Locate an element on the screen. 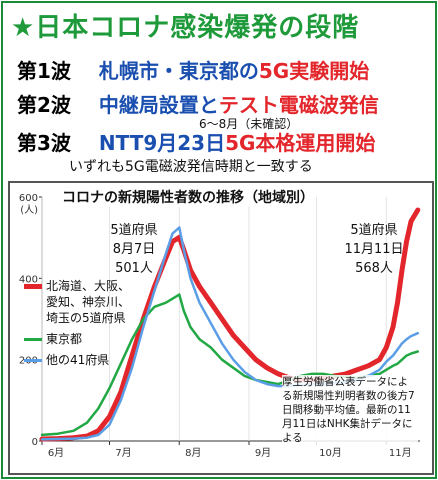 Image resolution: width=438 pixels, height=480 pixels. y-axis-label: (人) is located at coordinates (29, 210).